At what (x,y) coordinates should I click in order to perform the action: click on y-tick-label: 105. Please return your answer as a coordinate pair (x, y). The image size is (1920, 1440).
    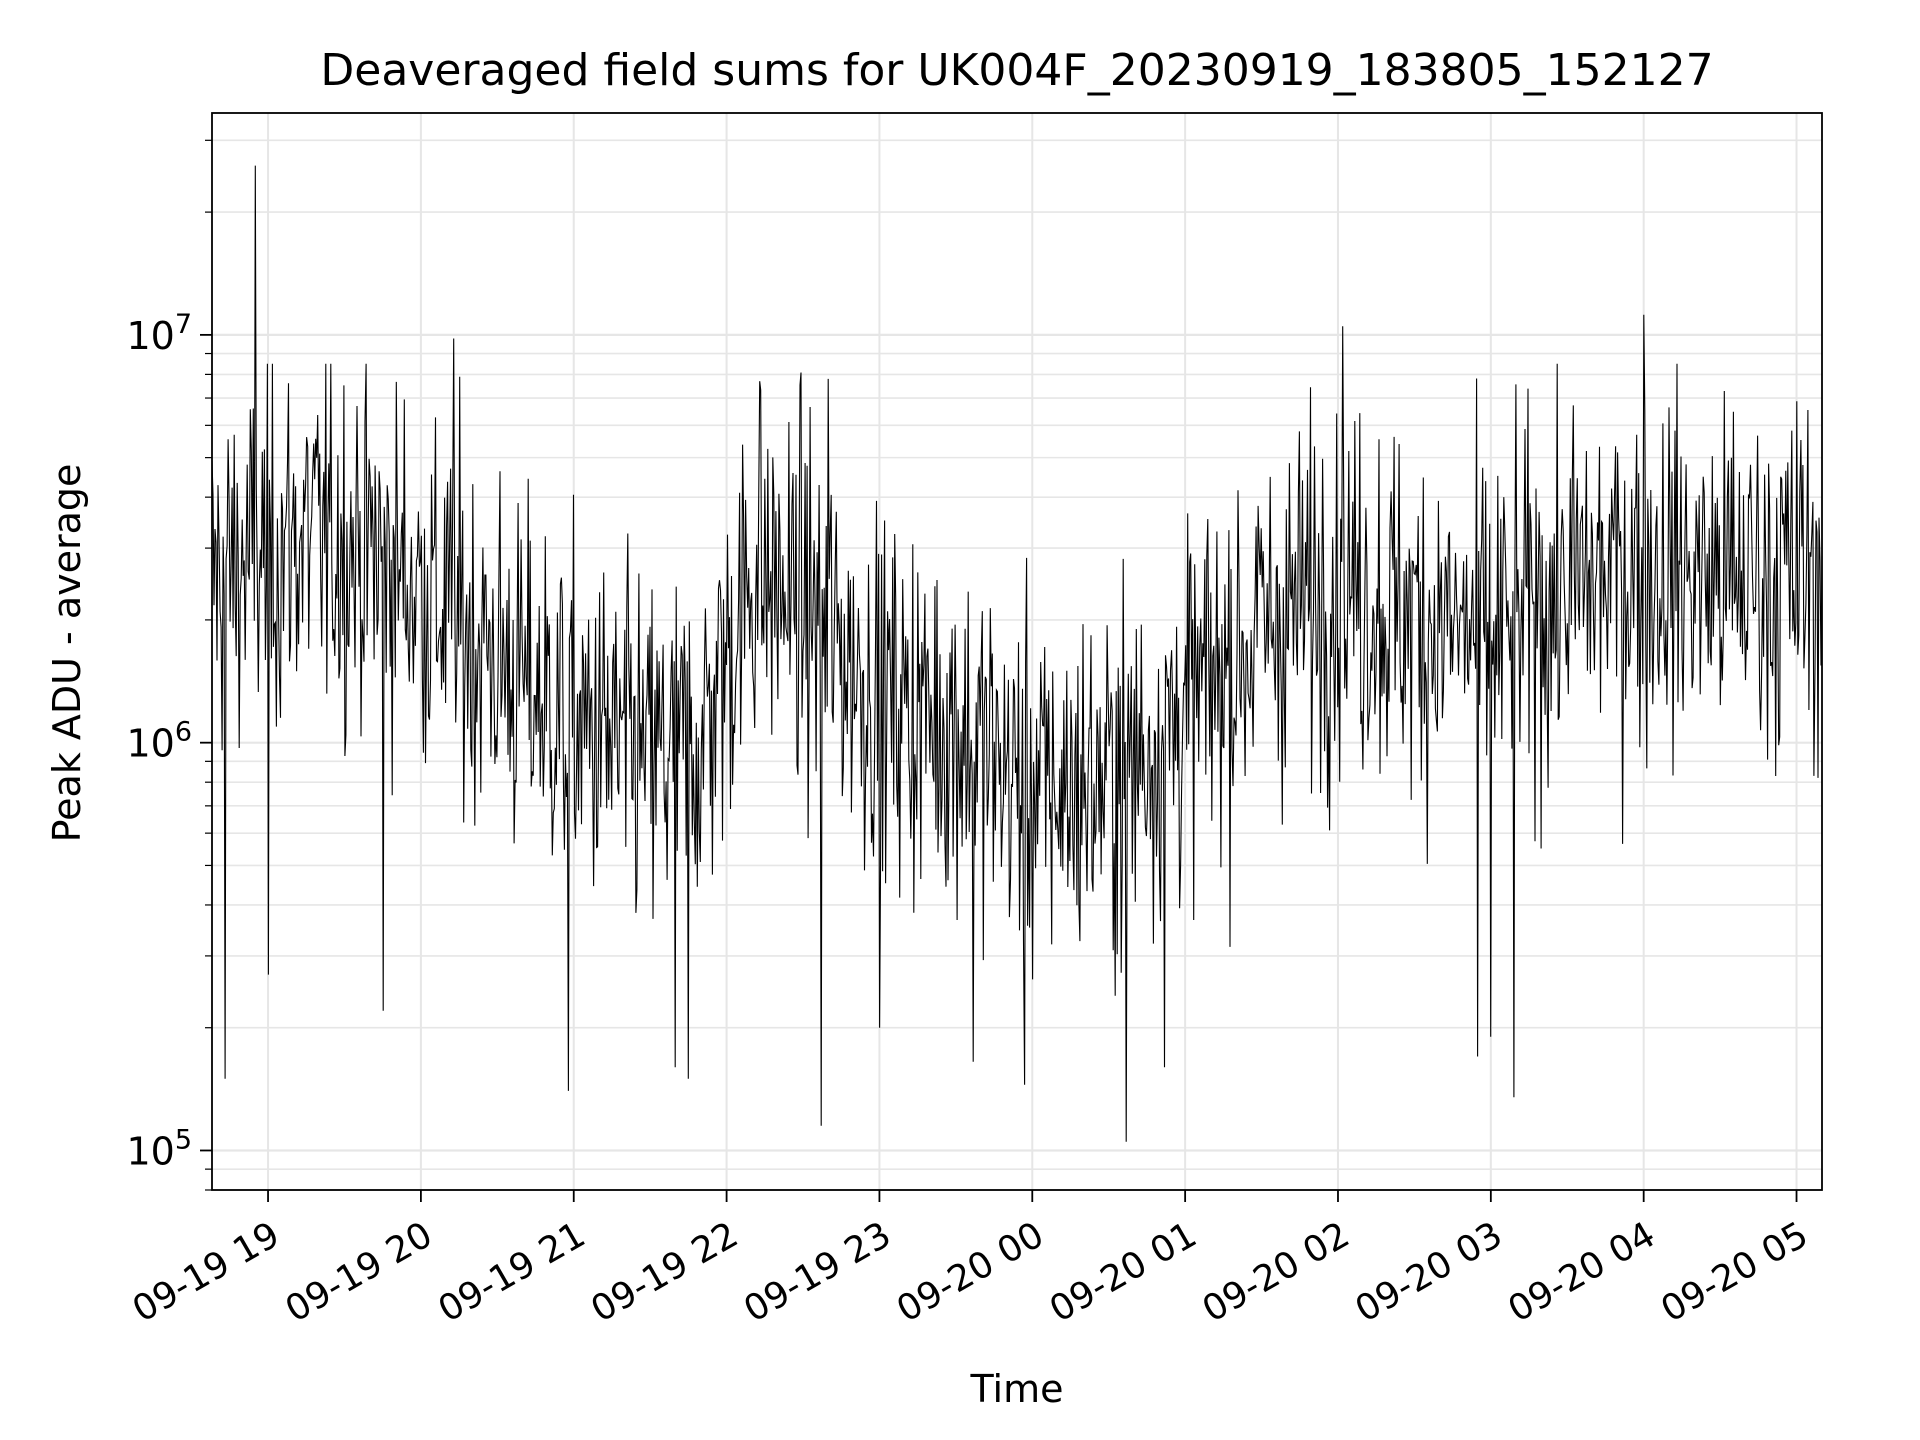
    Looking at the image, I should click on (159, 1148).